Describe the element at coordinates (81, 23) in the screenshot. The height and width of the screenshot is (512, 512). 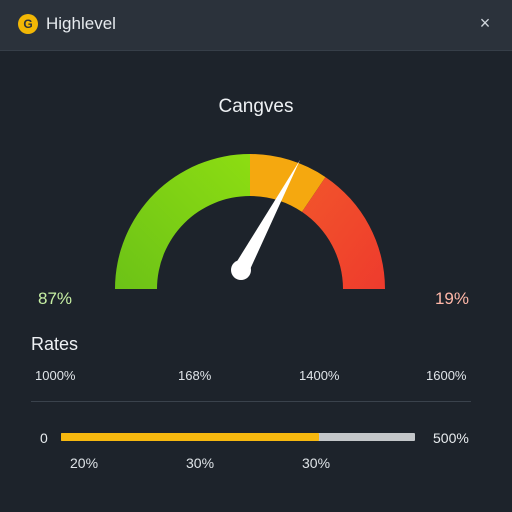
I see `window-title: Highlevel` at that location.